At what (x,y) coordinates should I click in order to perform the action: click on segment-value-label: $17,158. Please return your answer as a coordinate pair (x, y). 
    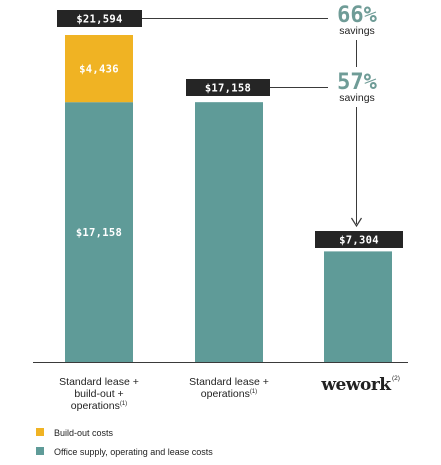
    Looking at the image, I should click on (99, 233).